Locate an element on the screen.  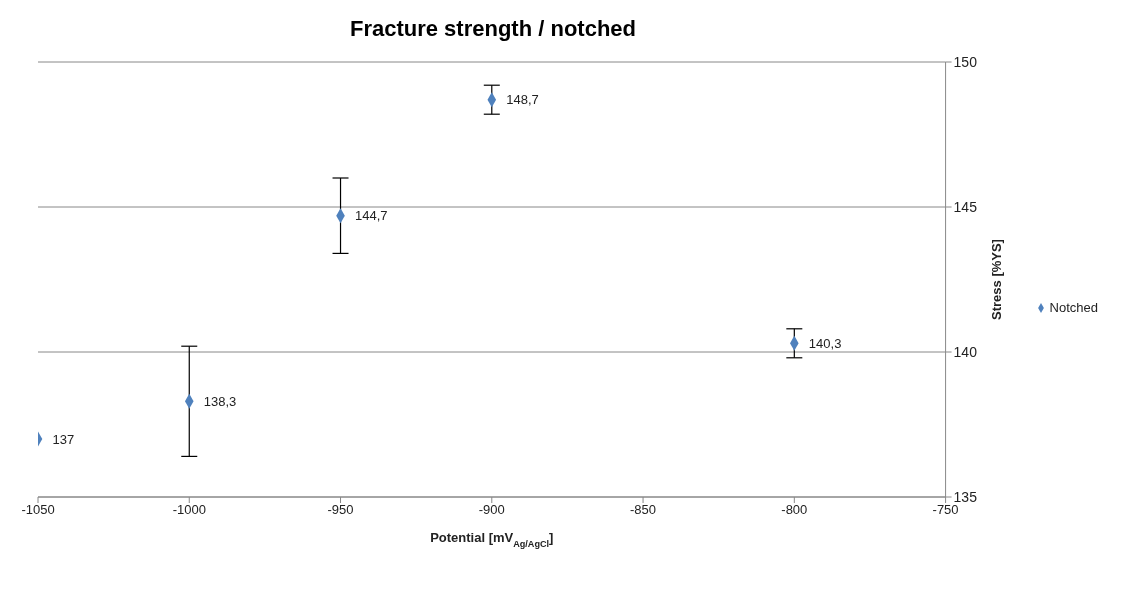
y-axis-title: Stress [%YS] is located at coordinates (996, 279).